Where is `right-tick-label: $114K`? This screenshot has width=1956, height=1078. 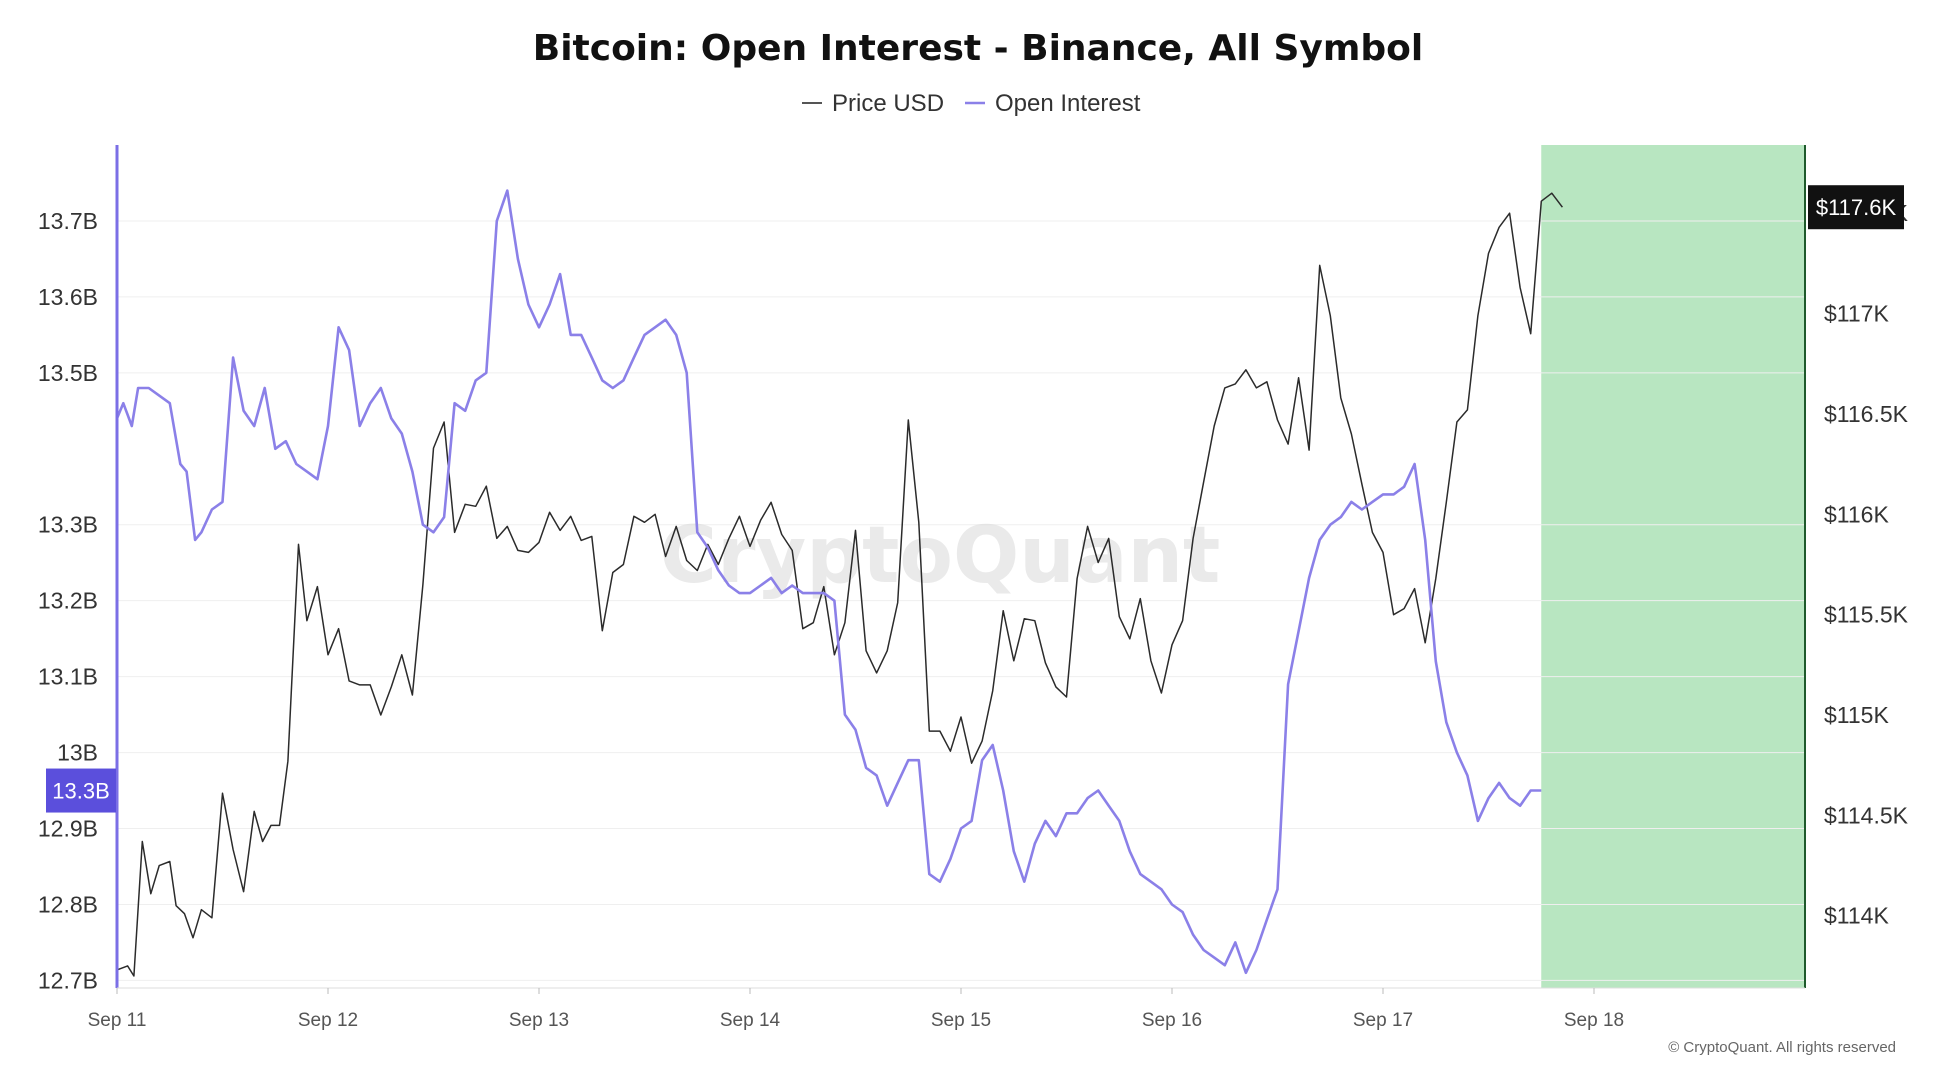 right-tick-label: $114K is located at coordinates (1856, 916).